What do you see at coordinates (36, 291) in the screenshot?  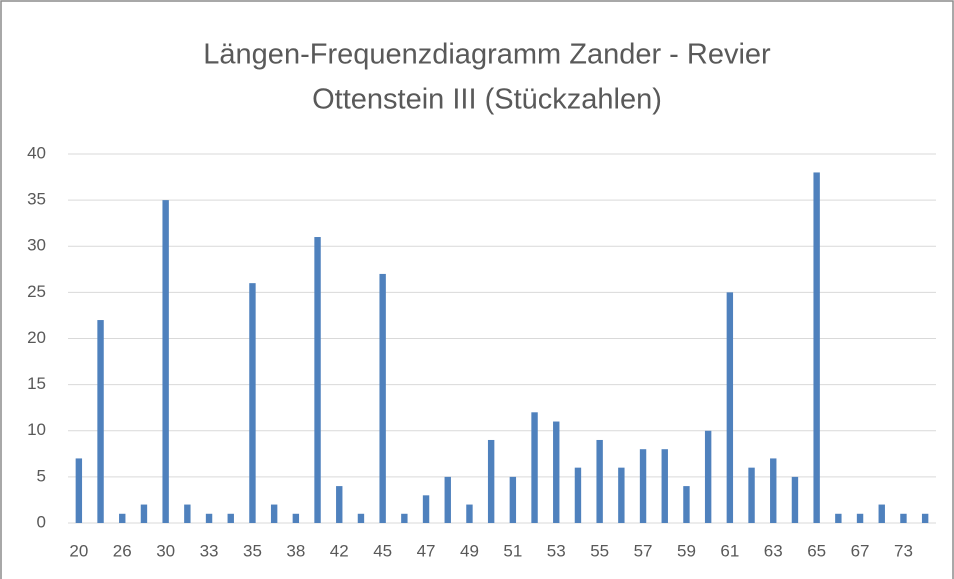 I see `y-tick-label: 25` at bounding box center [36, 291].